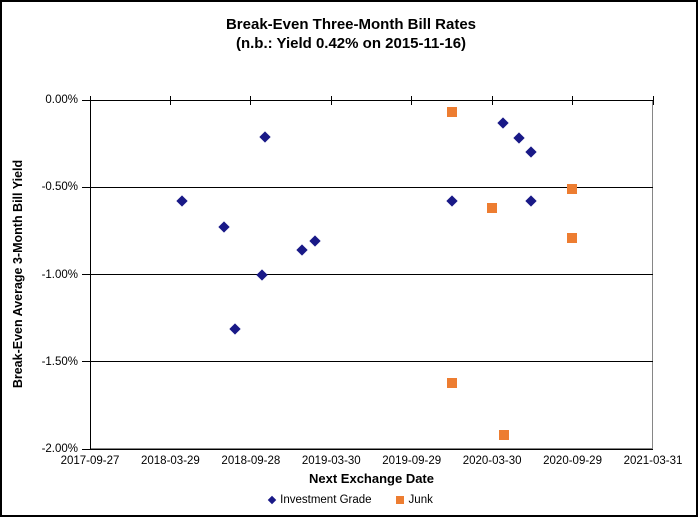 The image size is (698, 517). What do you see at coordinates (351, 43) in the screenshot?
I see `chart-subtitle: (n.b.: Yield 0.42% on 2015-11-16)` at bounding box center [351, 43].